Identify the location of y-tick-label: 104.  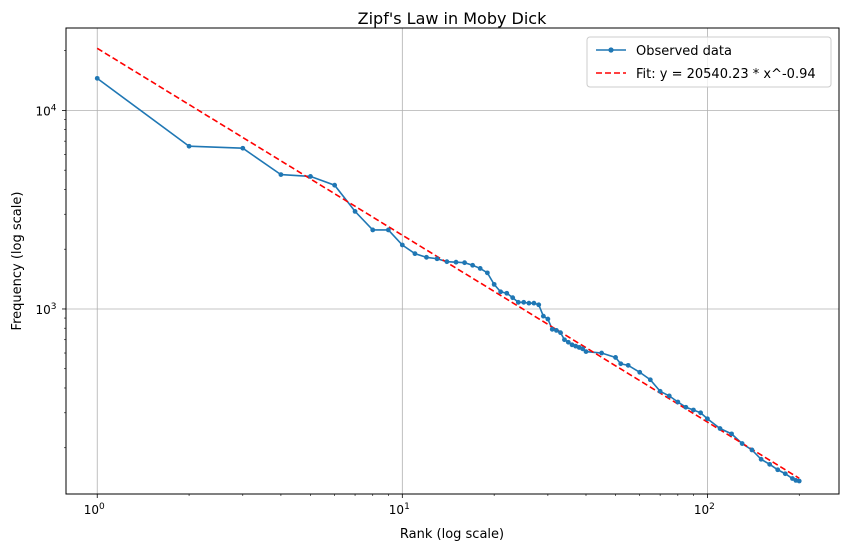
(45, 110).